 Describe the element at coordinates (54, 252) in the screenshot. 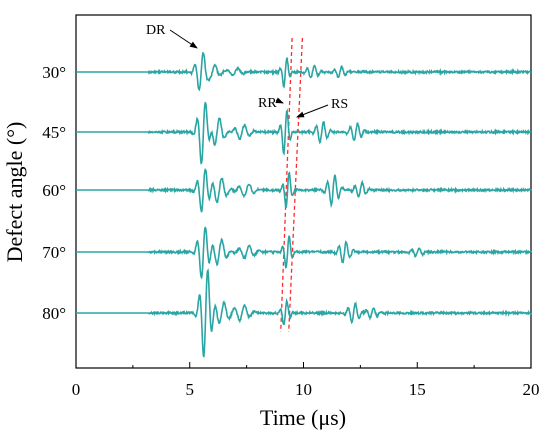

I see `y-tick-label: 70°` at that location.